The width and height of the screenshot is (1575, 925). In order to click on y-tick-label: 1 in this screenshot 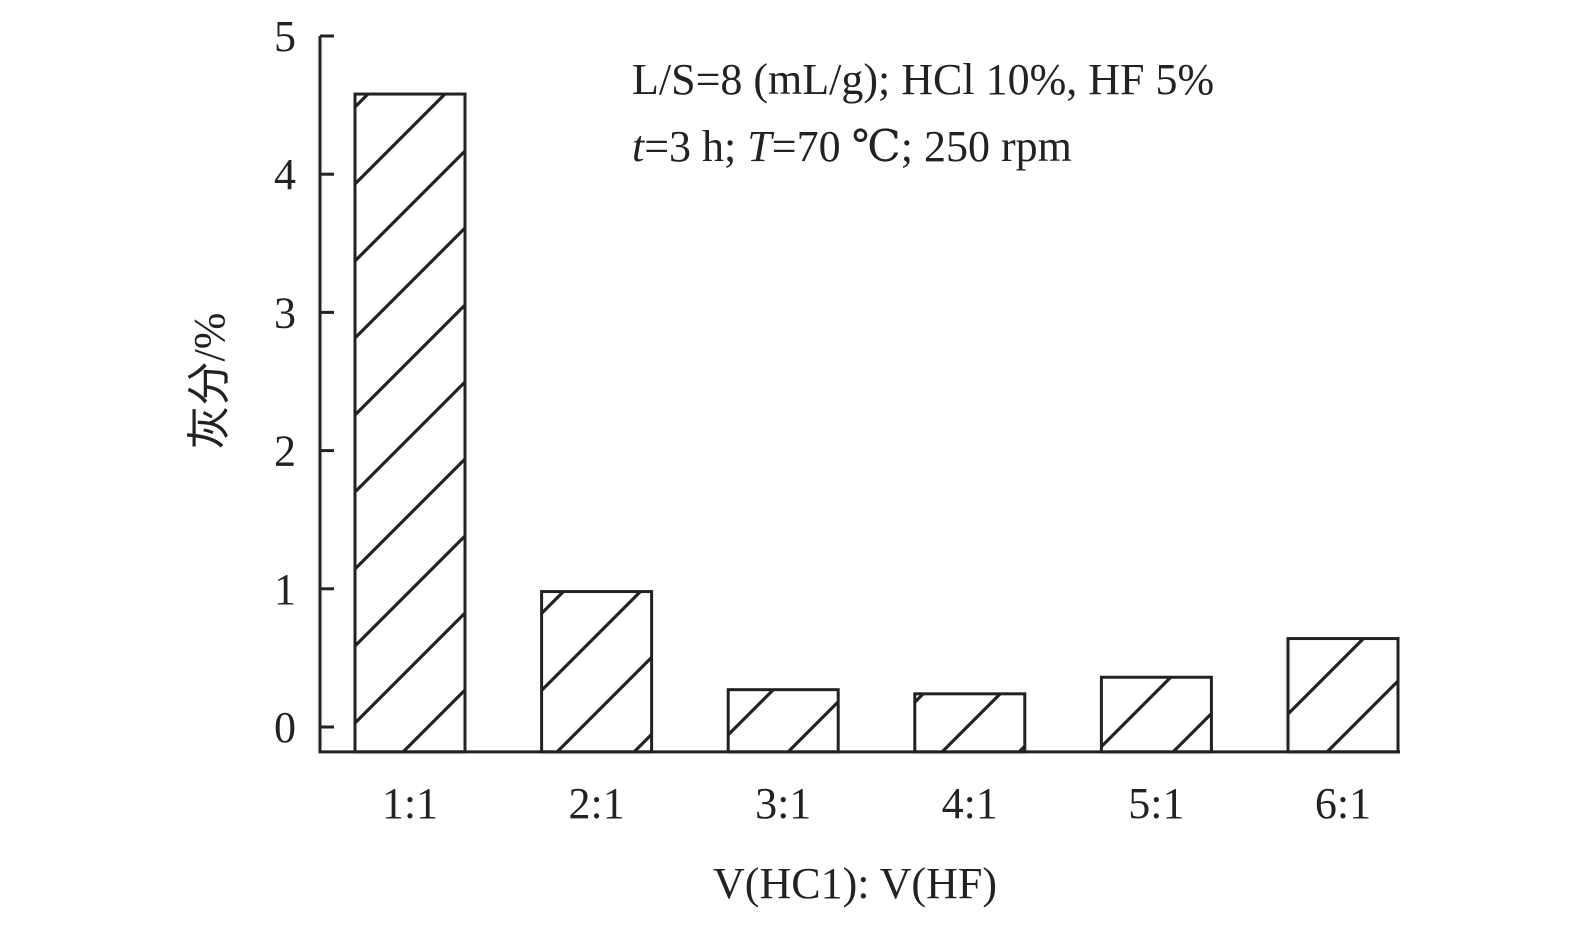, I will do `click(285, 589)`.